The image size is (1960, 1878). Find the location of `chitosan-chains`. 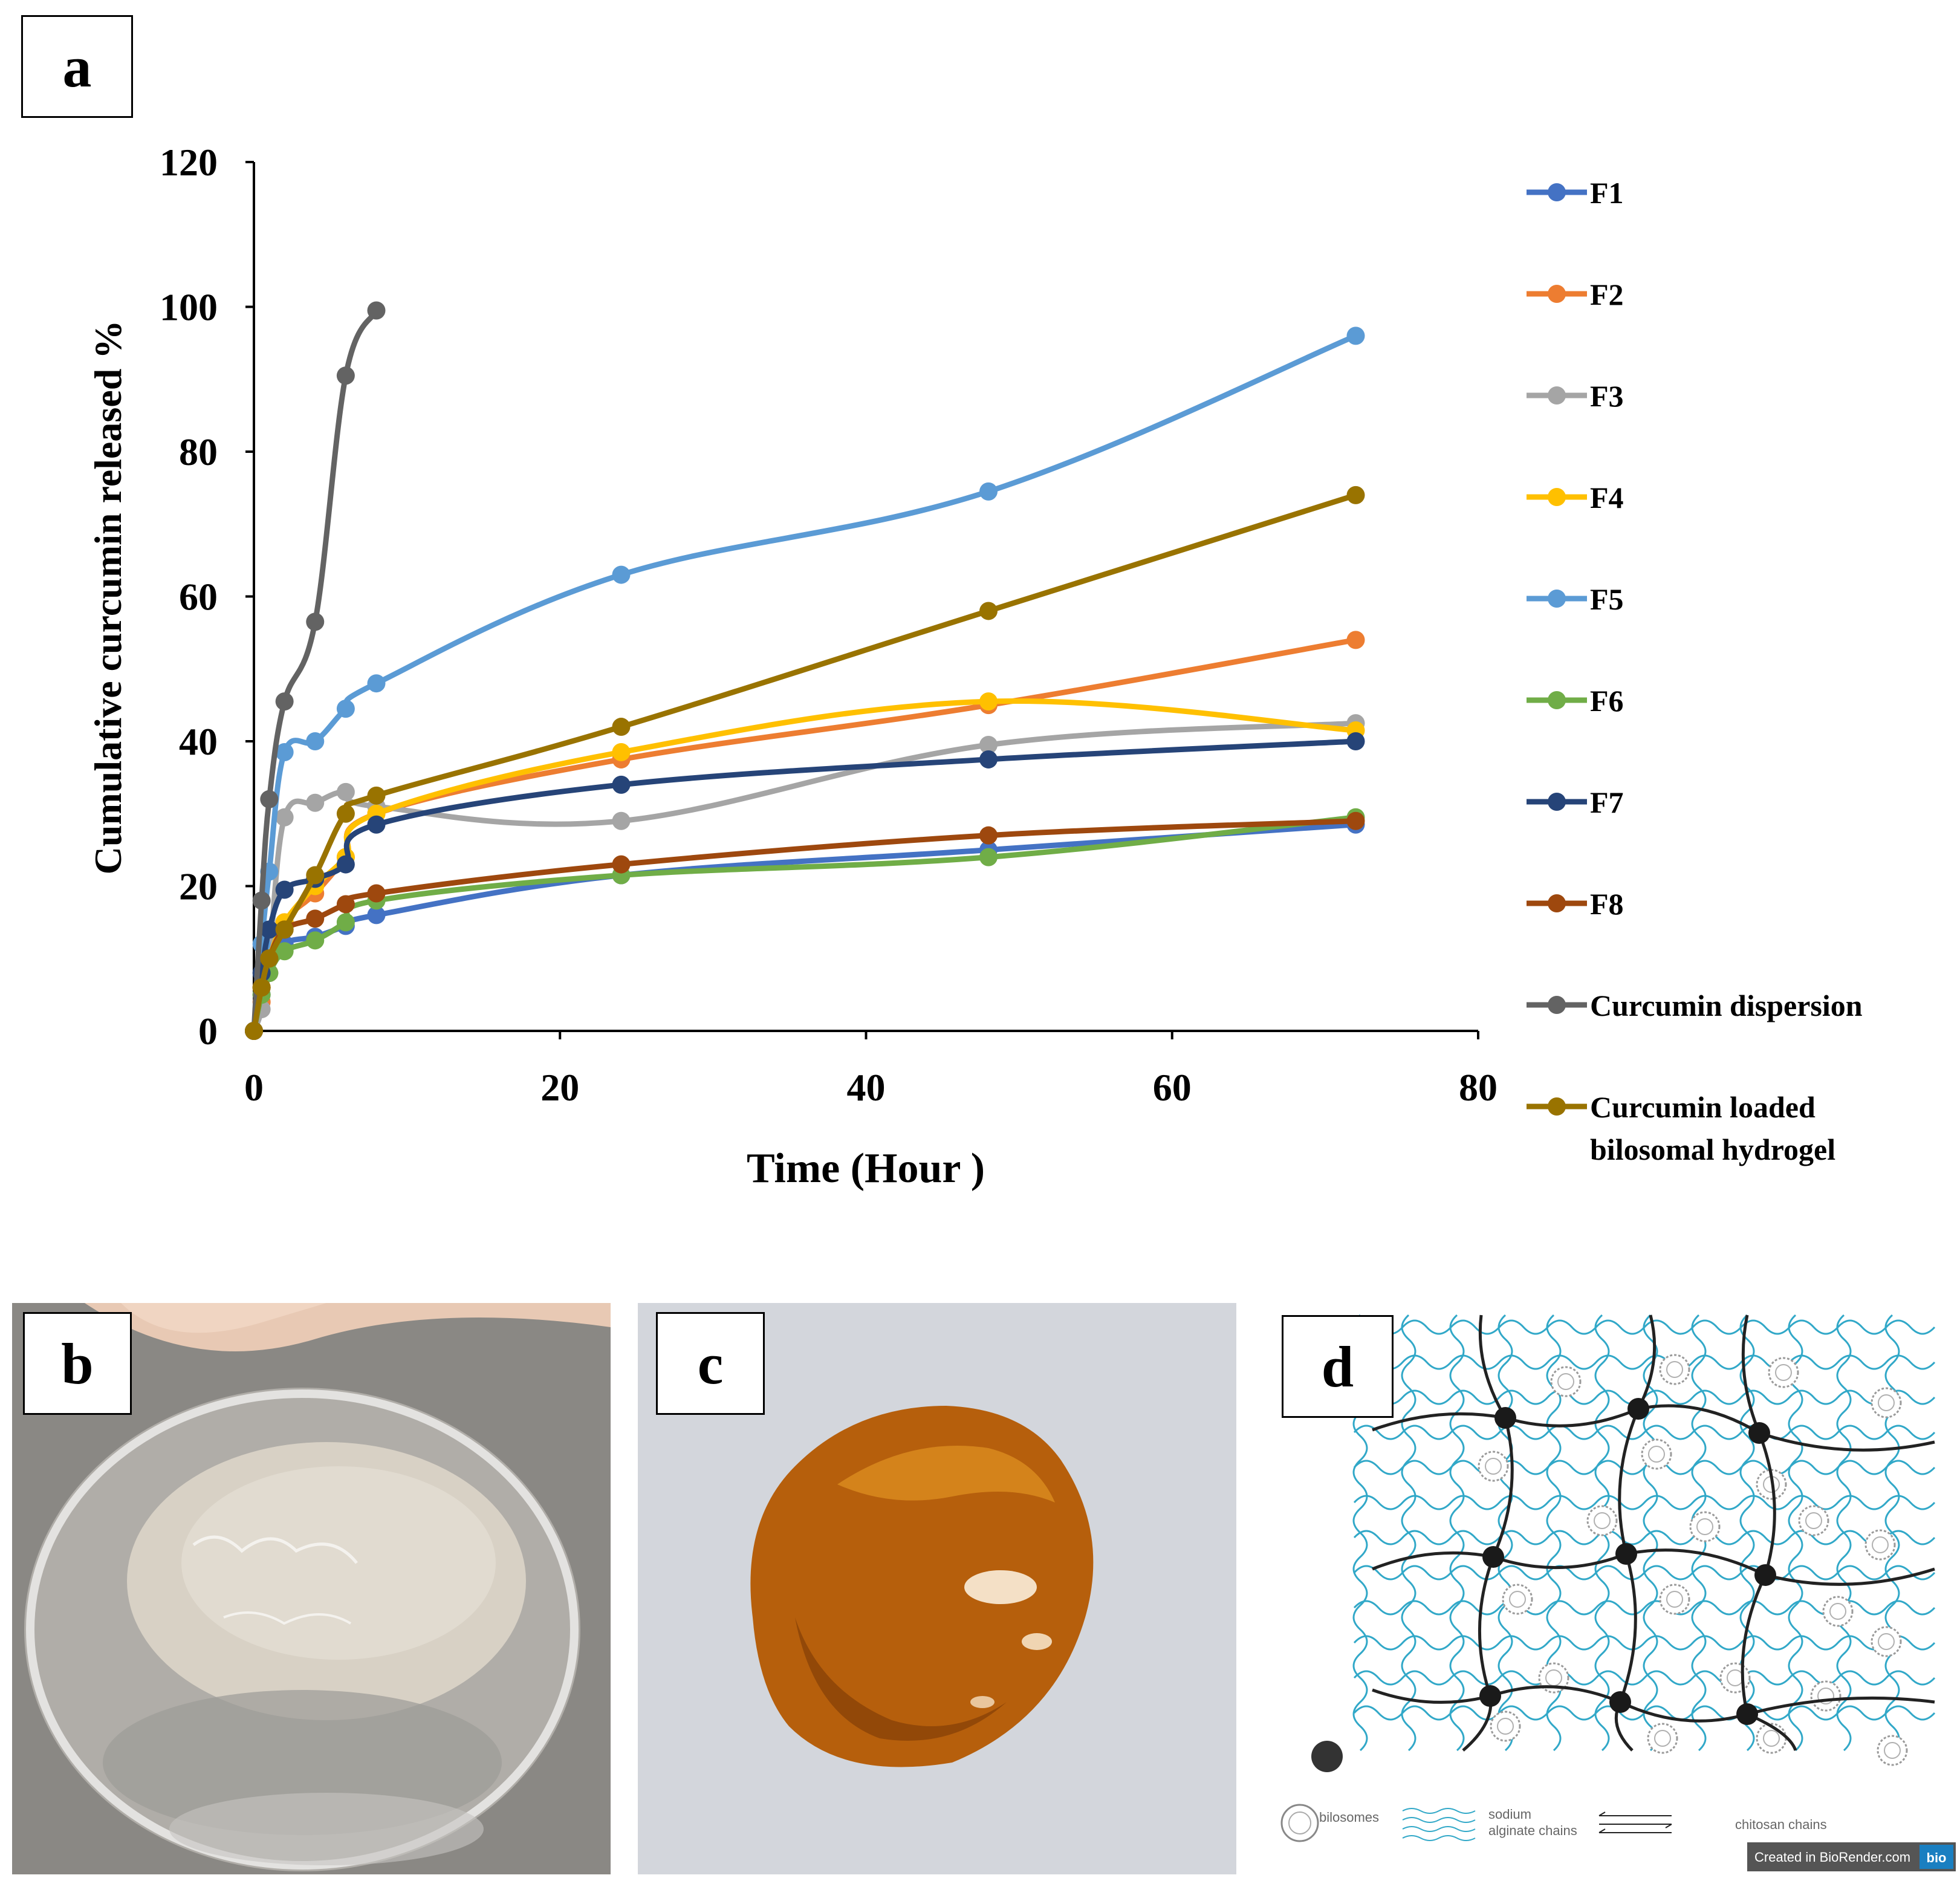

chitosan-chains is located at coordinates (1653, 1533).